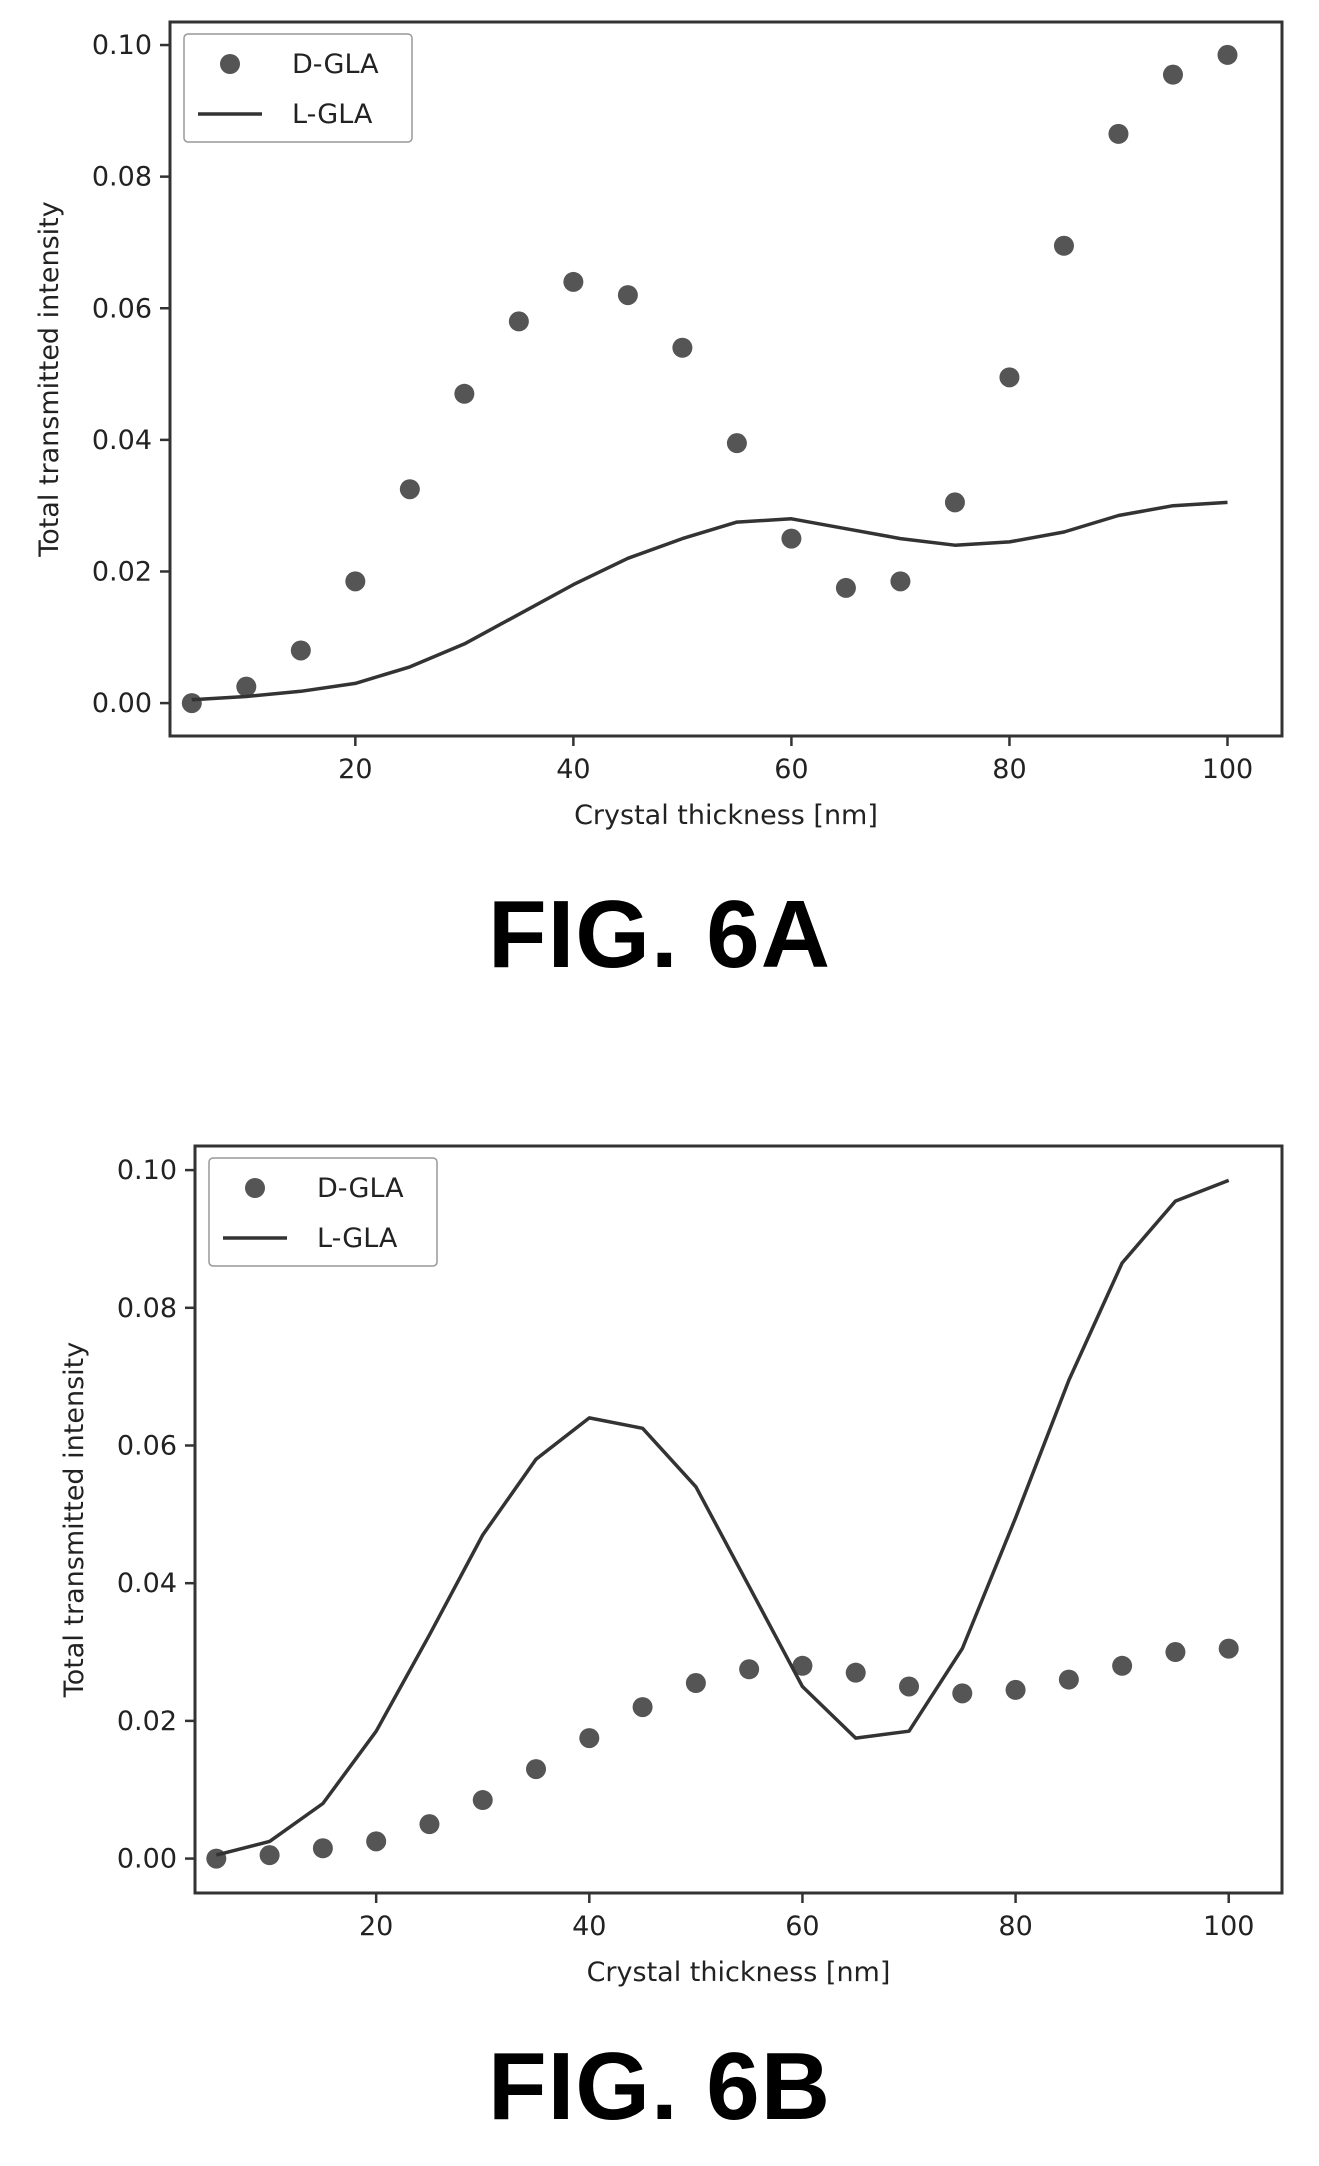 The height and width of the screenshot is (2166, 1319). Describe the element at coordinates (659, 2086) in the screenshot. I see `figure-caption: FIG. 6B` at that location.